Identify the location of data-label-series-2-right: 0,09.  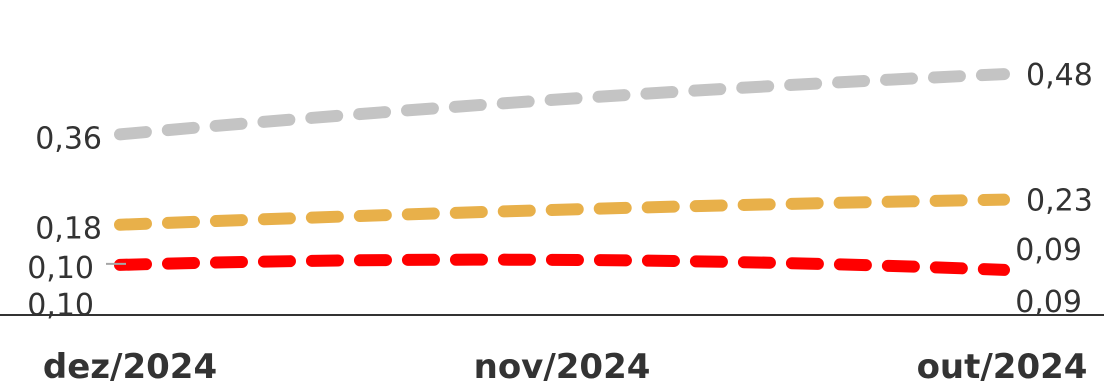
(1048, 250).